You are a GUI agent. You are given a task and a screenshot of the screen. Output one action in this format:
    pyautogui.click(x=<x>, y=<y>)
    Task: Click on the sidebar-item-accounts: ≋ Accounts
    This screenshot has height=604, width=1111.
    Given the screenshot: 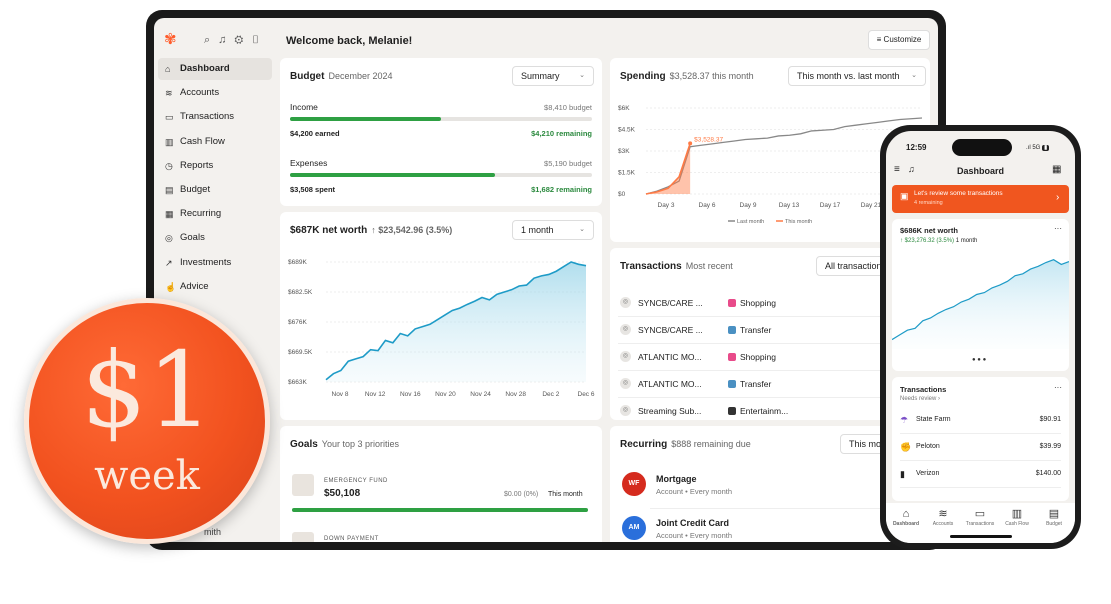 What is the action you would take?
    pyautogui.click(x=215, y=93)
    